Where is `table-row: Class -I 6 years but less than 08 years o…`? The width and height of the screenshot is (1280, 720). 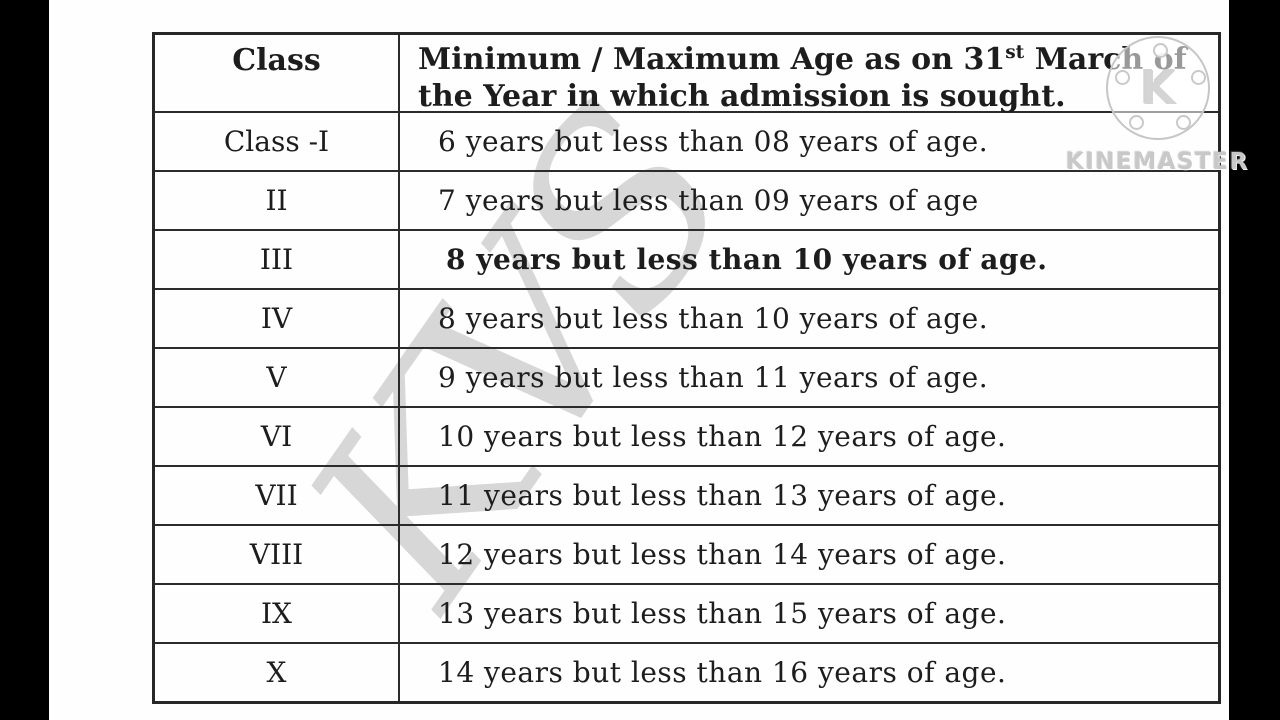
table-row: Class -I 6 years but less than 08 years o… is located at coordinates (686, 140).